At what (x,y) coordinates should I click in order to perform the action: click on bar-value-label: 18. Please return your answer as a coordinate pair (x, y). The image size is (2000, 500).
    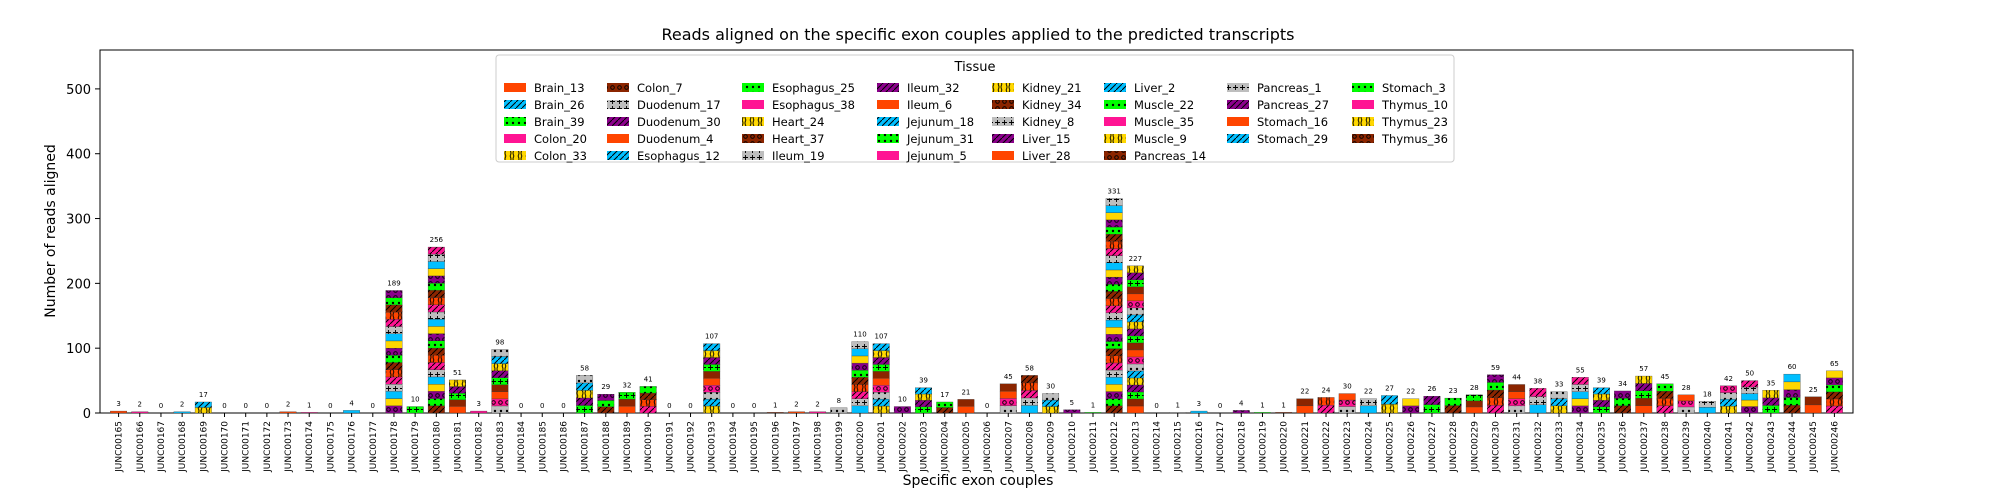
    Looking at the image, I should click on (1707, 394).